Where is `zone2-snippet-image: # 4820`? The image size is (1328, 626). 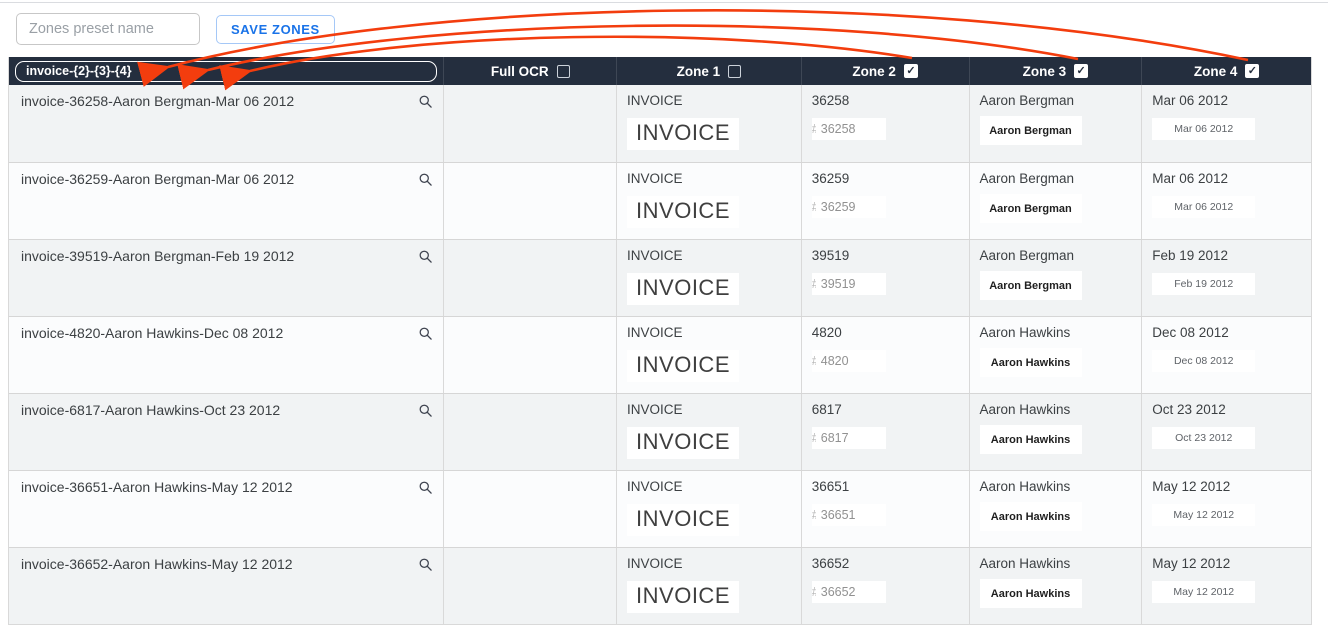 zone2-snippet-image: # 4820 is located at coordinates (848, 361).